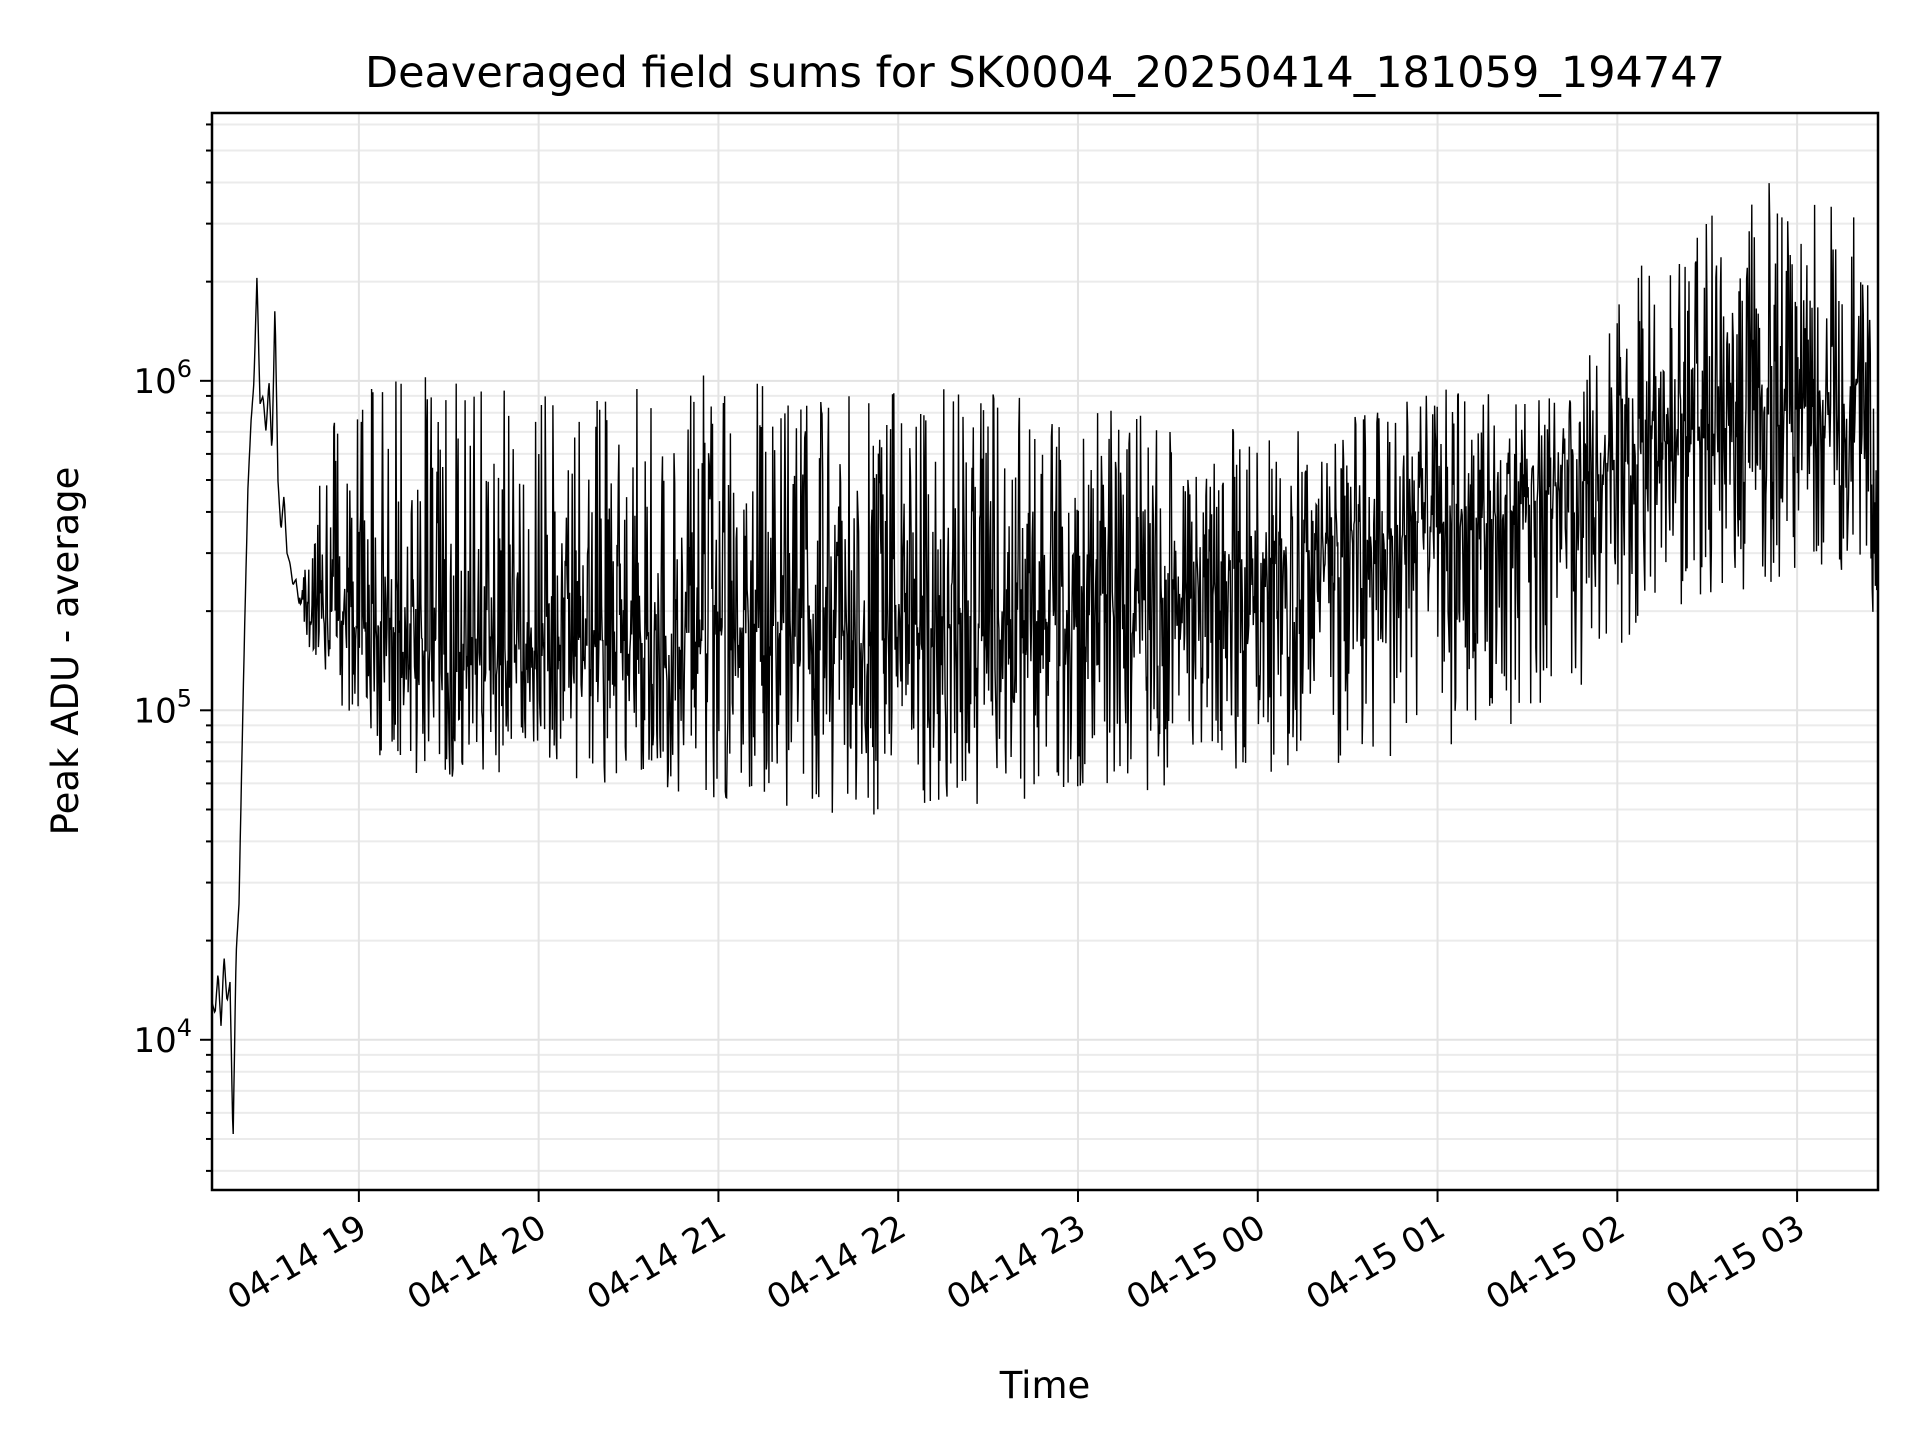 The image size is (1920, 1440). What do you see at coordinates (836, 1262) in the screenshot?
I see `x-tick-label: 04-14 22` at bounding box center [836, 1262].